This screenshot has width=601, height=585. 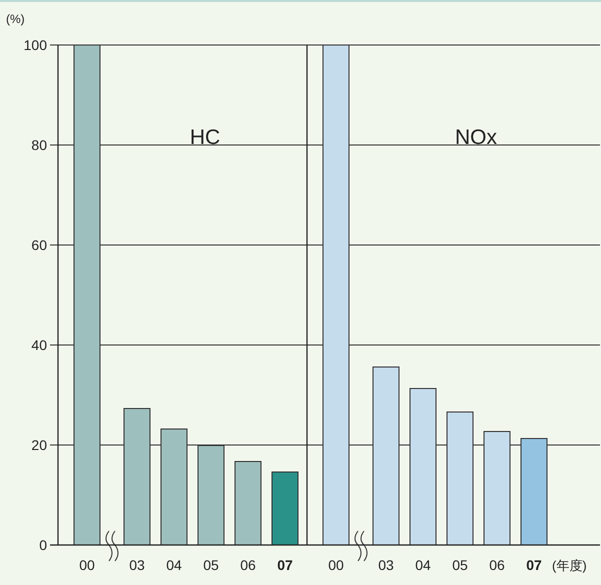 What do you see at coordinates (205, 137) in the screenshot?
I see `text: HC` at bounding box center [205, 137].